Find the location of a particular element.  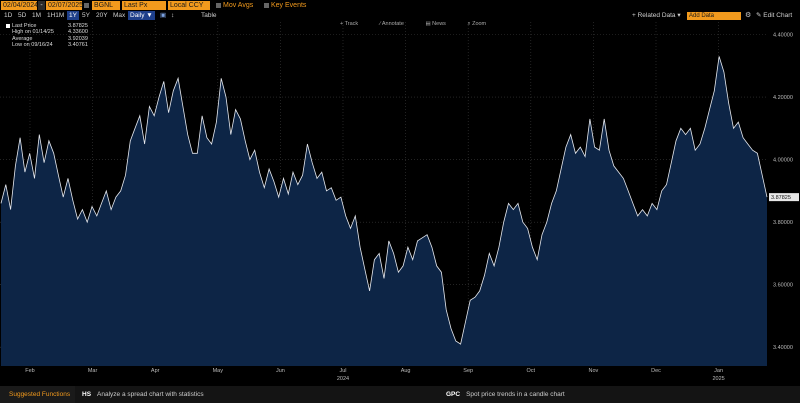

track-tool: + Track is located at coordinates (349, 24).